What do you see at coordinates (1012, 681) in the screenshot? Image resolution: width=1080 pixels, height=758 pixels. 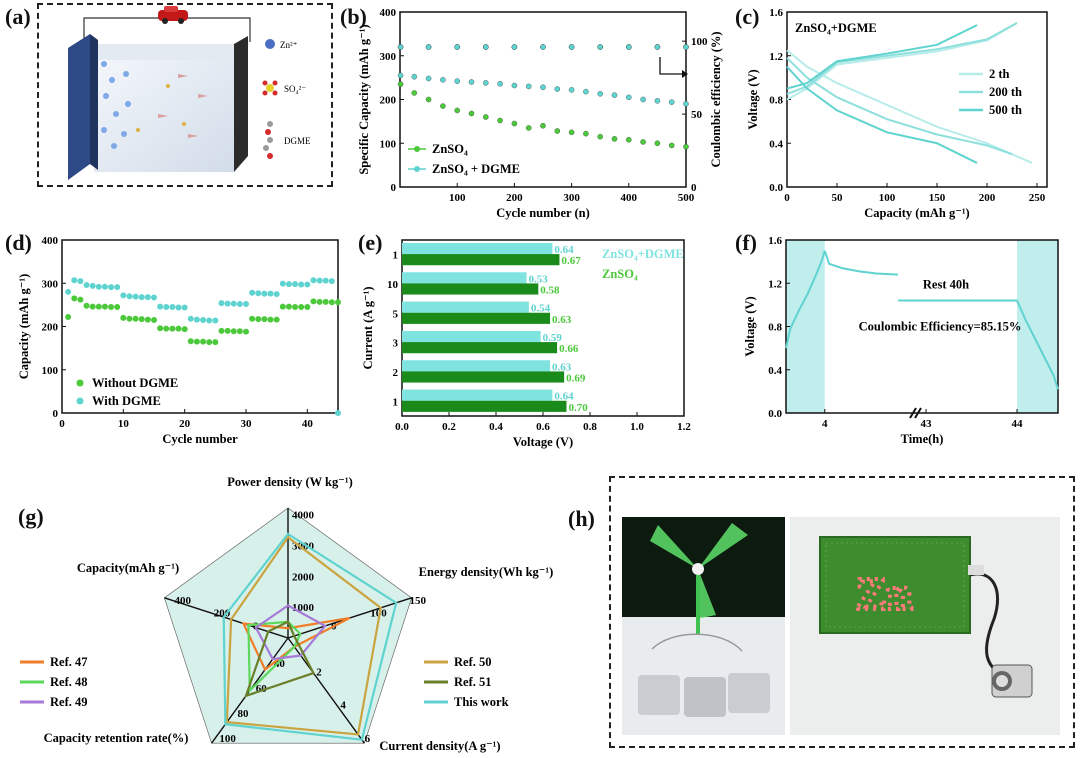 I see `battery-pack-icon` at bounding box center [1012, 681].